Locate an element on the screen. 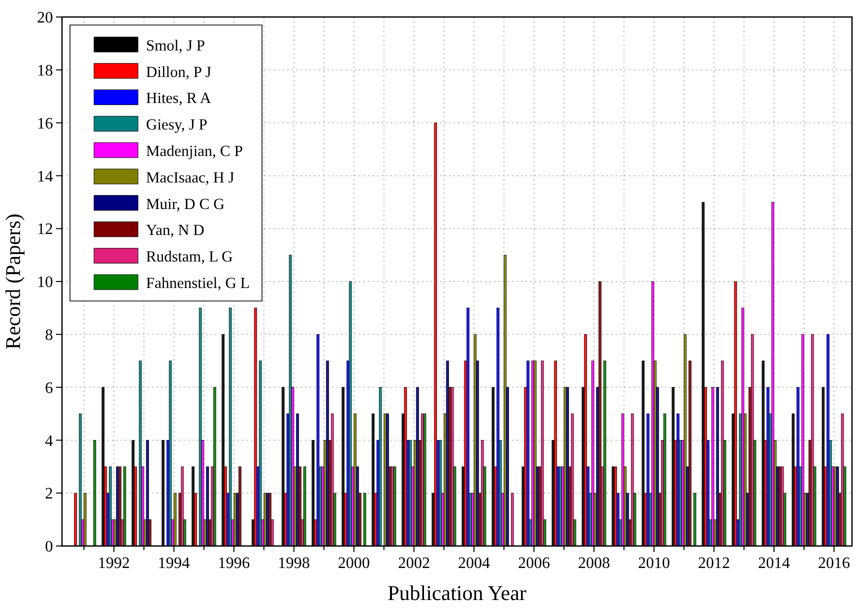 Image resolution: width=861 pixels, height=608 pixels. x-tick-label: 1998 is located at coordinates (294, 563).